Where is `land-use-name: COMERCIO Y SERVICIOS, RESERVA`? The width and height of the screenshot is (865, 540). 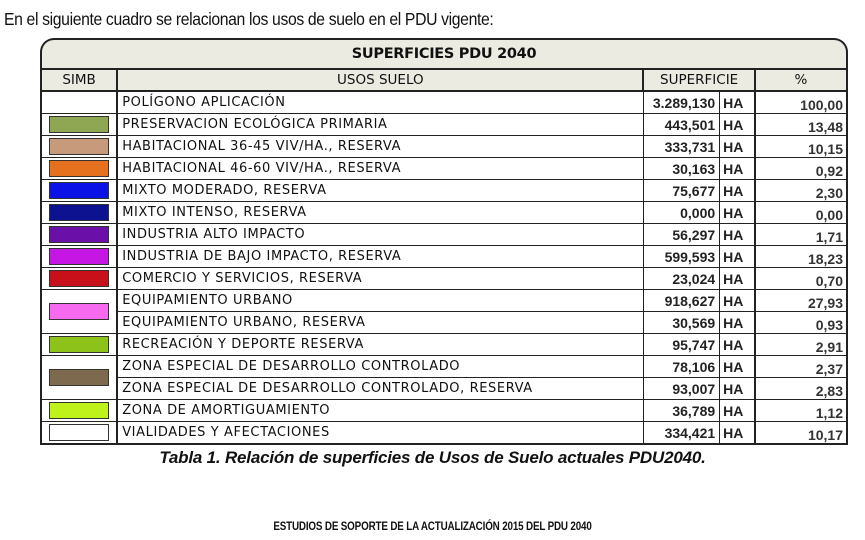 land-use-name: COMERCIO Y SERVICIOS, RESERVA is located at coordinates (380, 278).